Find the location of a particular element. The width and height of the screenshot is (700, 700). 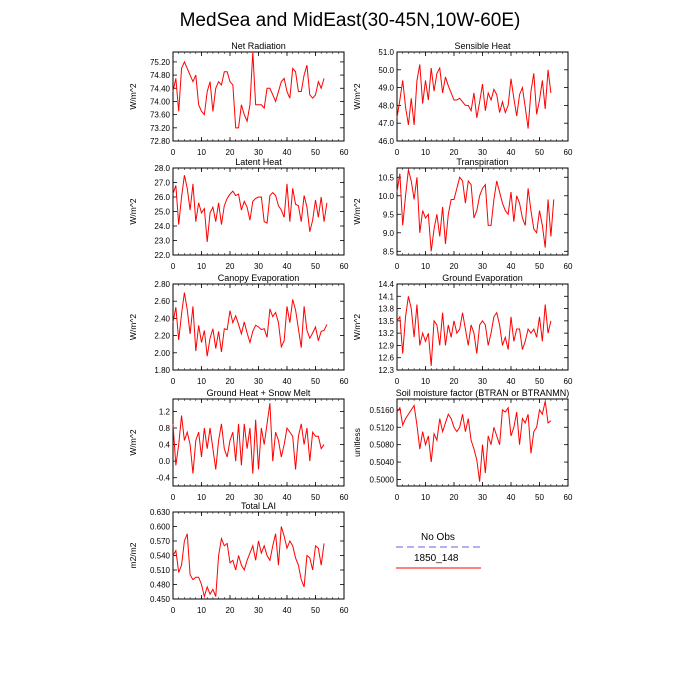

y-tick-label: 2.00 is located at coordinates (162, 353).